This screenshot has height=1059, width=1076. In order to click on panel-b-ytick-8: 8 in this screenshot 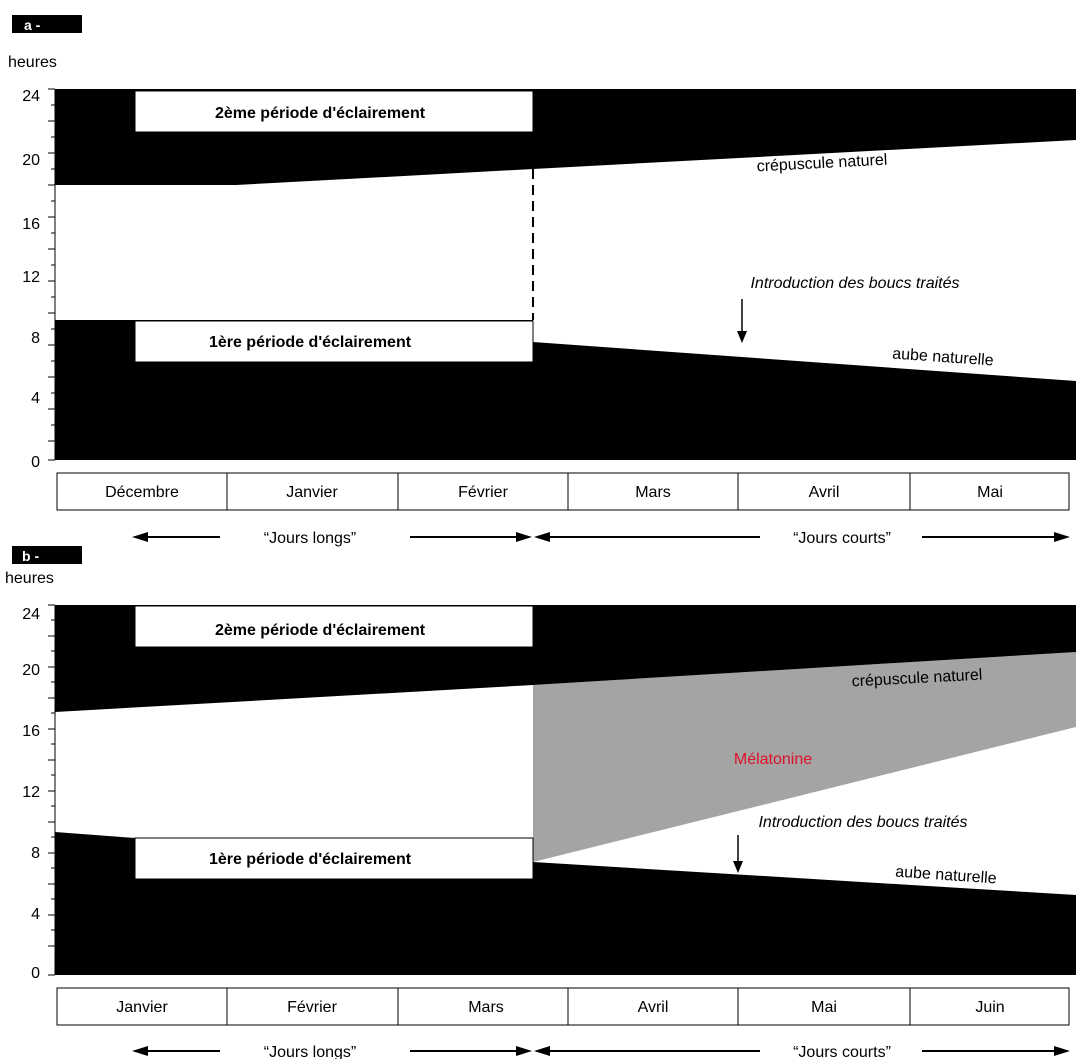, I will do `click(35, 853)`.